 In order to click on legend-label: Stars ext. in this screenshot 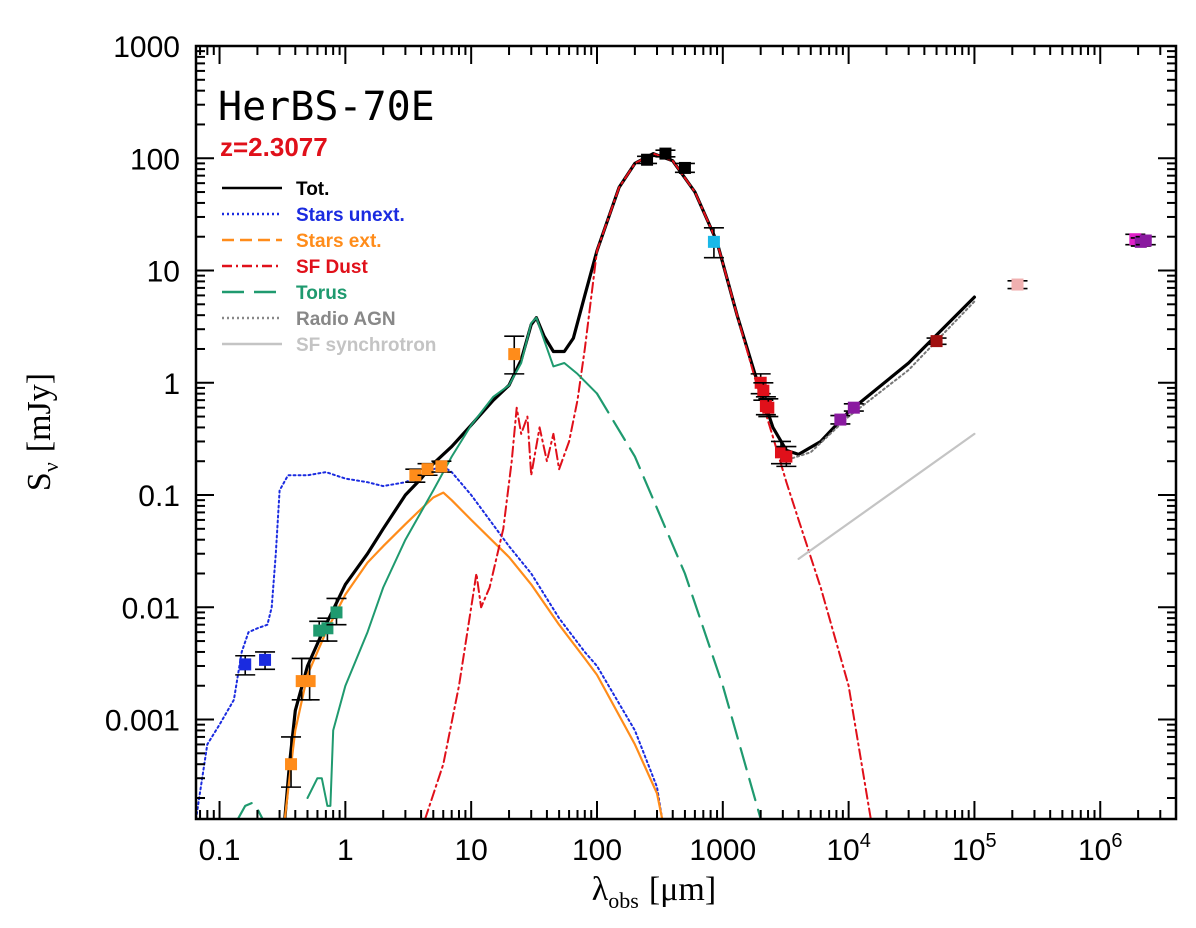, I will do `click(339, 241)`.